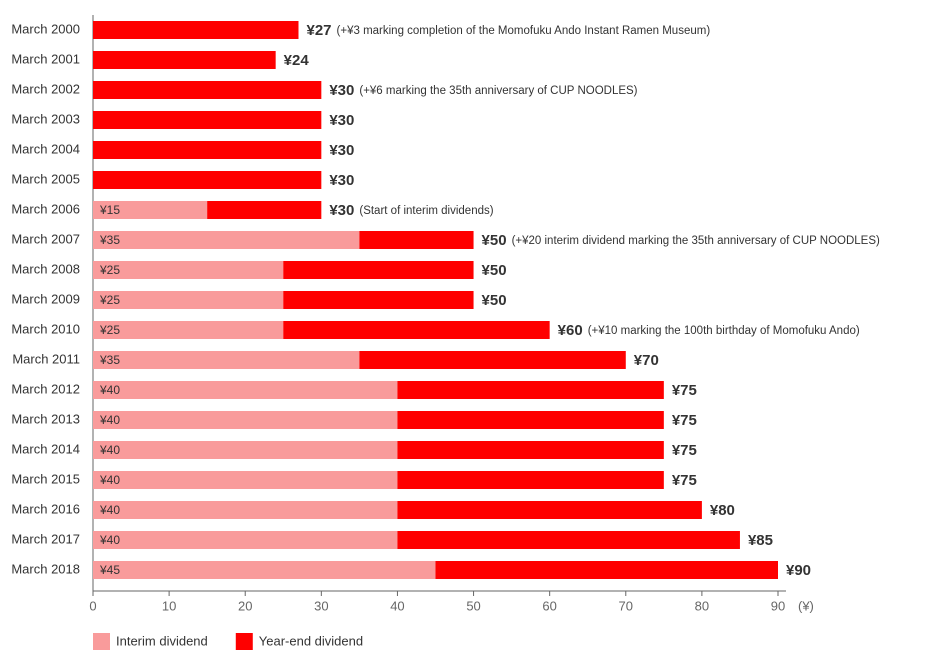 This screenshot has width=940, height=660. What do you see at coordinates (806, 605) in the screenshot?
I see `x-unit: (¥)` at bounding box center [806, 605].